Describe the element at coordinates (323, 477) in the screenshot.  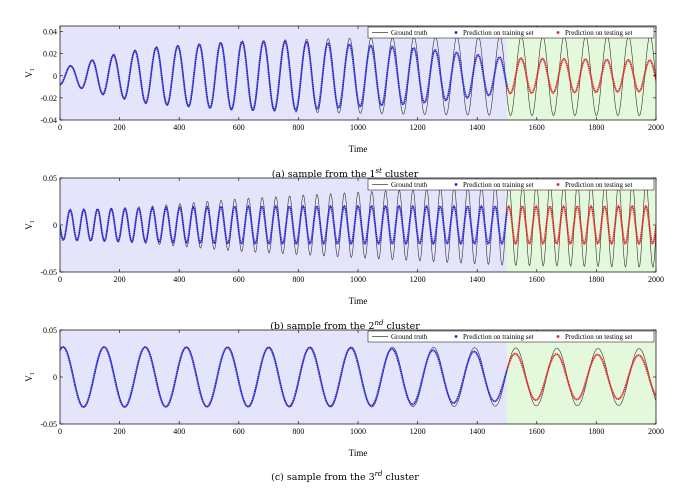
I see `caption-text: (c) sample from the 3` at that location.